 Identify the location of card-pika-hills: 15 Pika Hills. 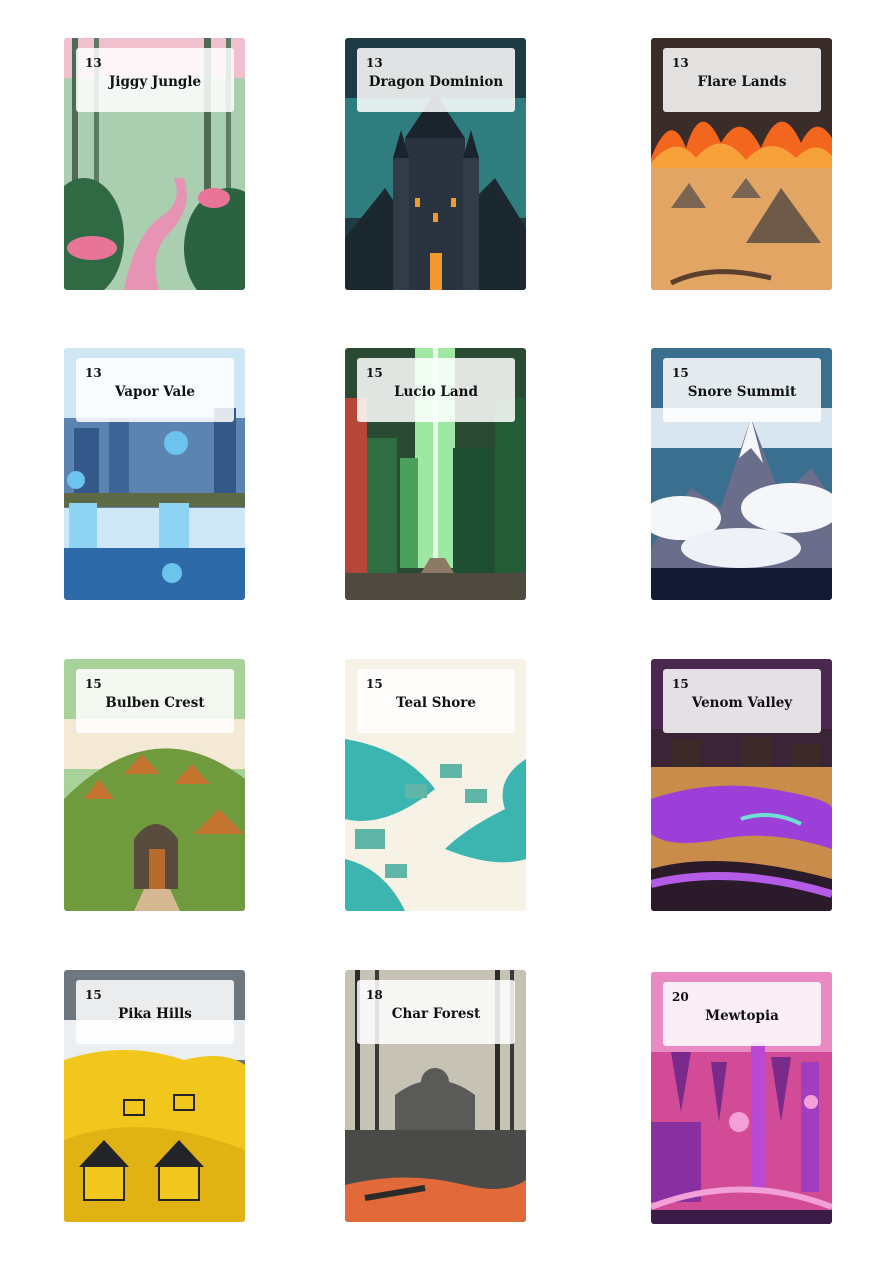
(154, 1096).